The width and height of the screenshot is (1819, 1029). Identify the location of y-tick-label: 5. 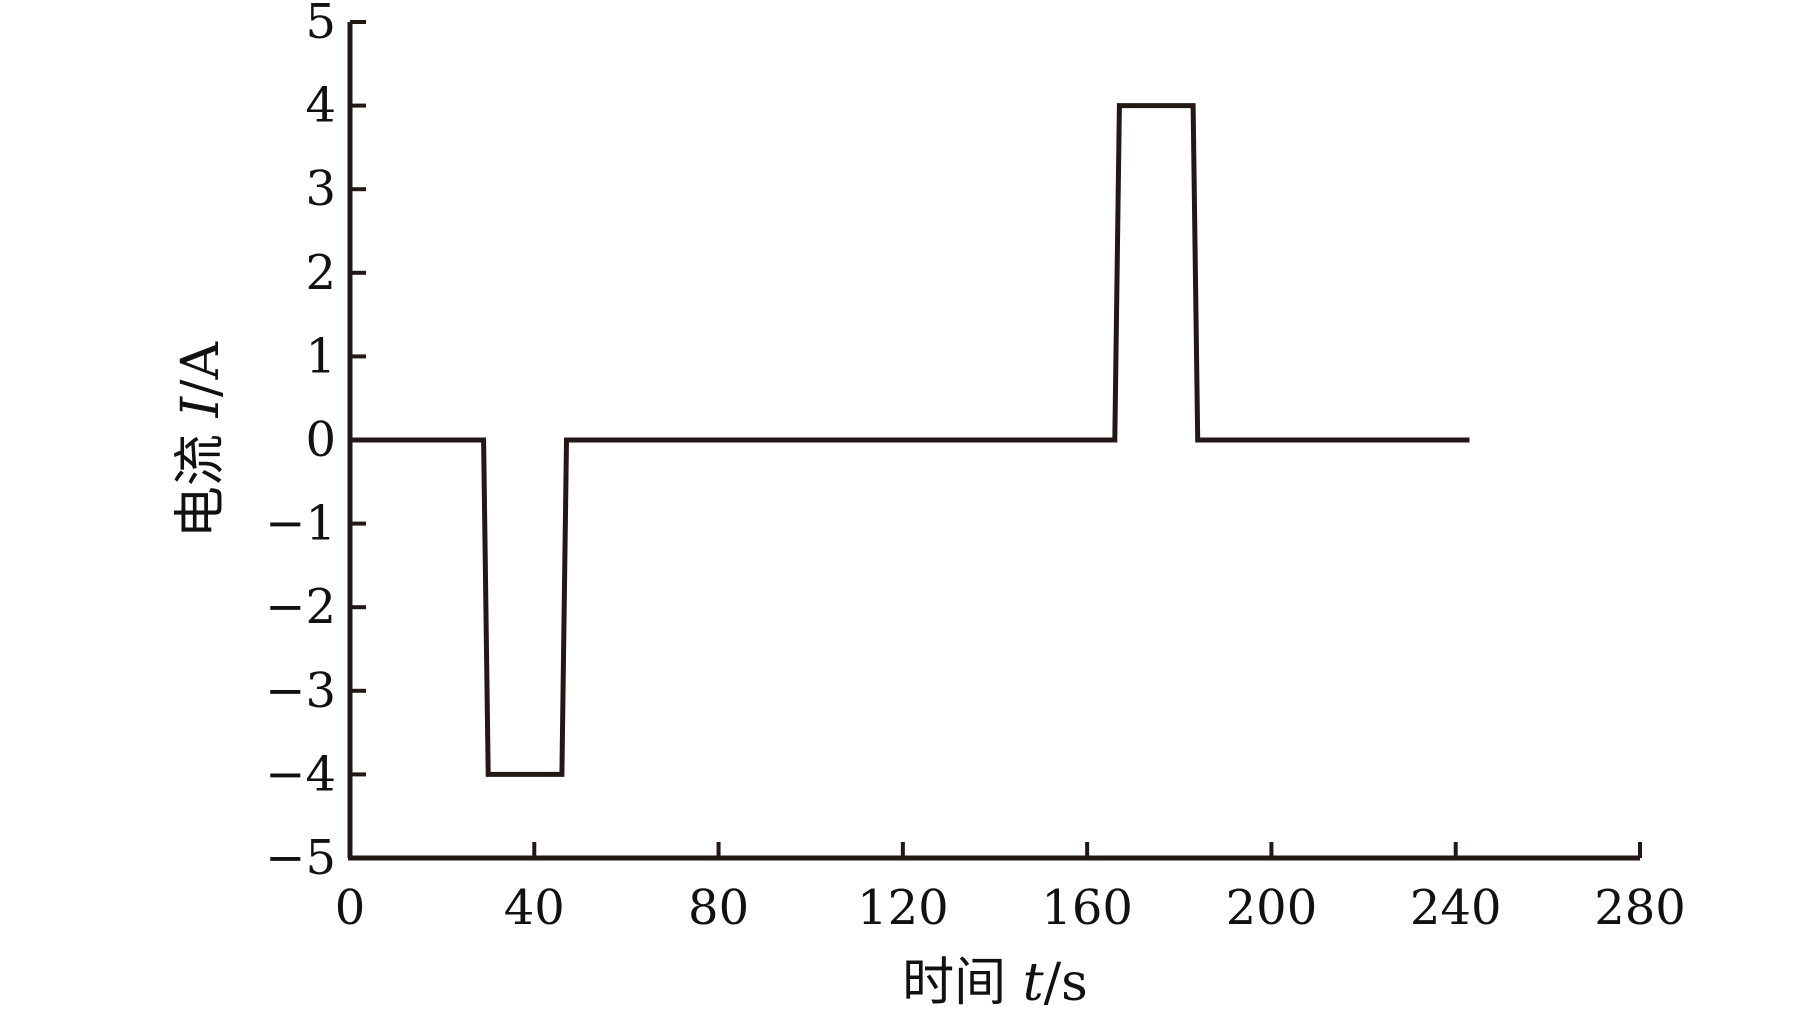
(320, 25).